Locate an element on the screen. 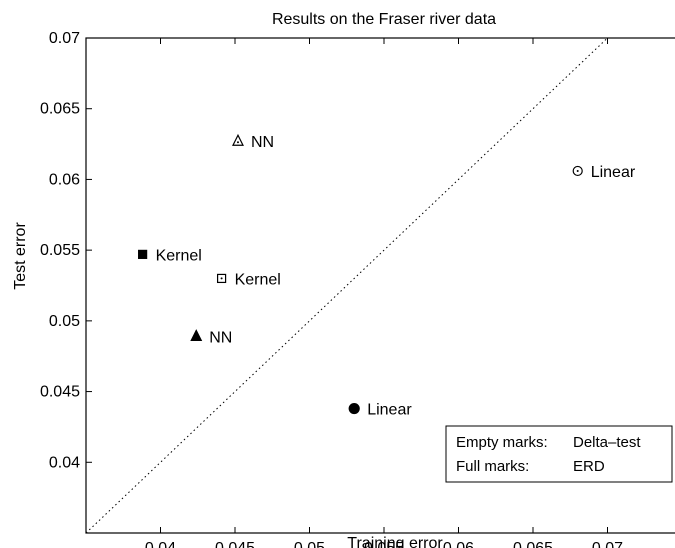  x-tick-label: 0.04 is located at coordinates (160, 544).